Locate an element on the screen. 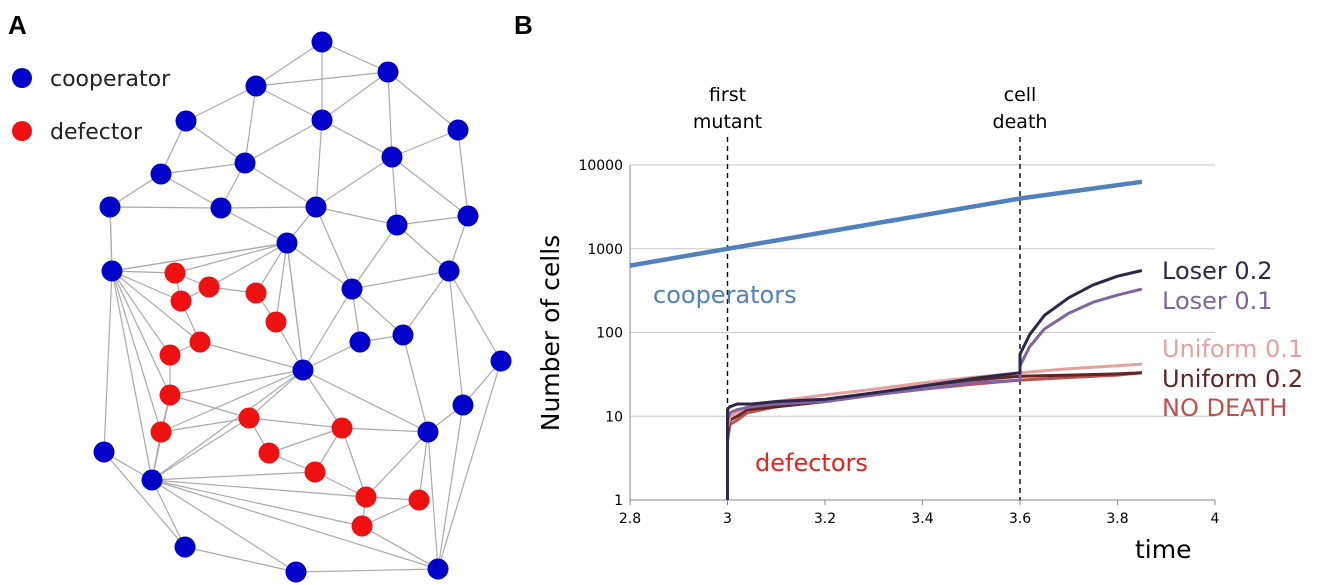 The image size is (1339, 585). network-legend: cooperator defector is located at coordinates (91, 106).